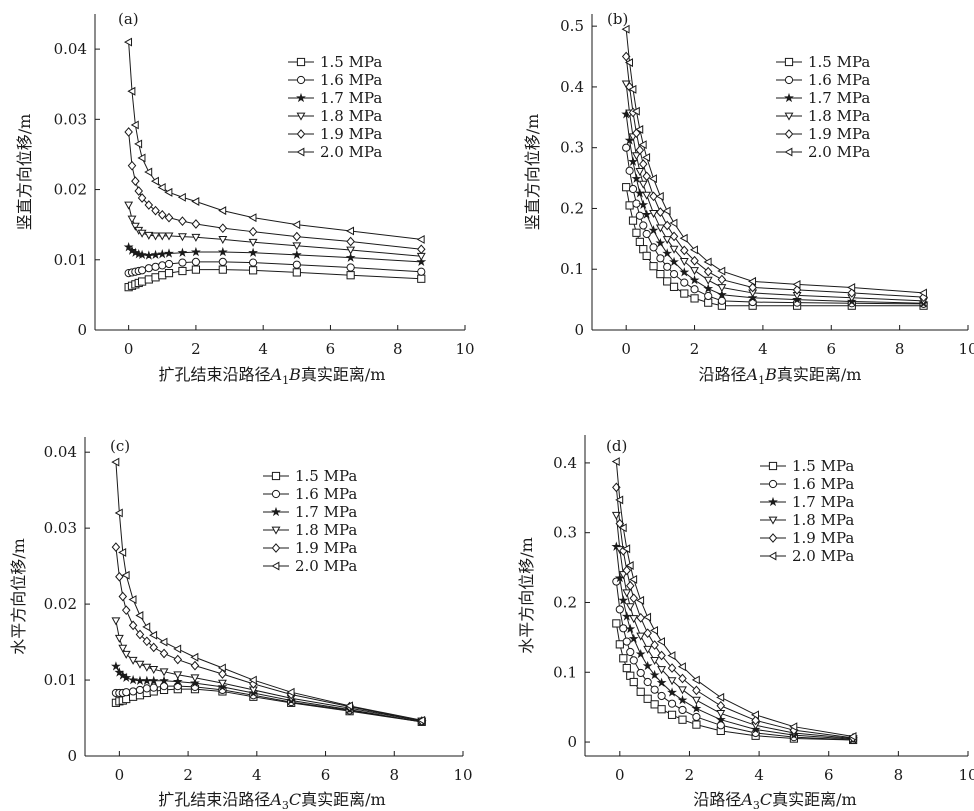 The image size is (974, 811). Describe the element at coordinates (572, 26) in the screenshot. I see `y-tick-label: 0.5` at that location.